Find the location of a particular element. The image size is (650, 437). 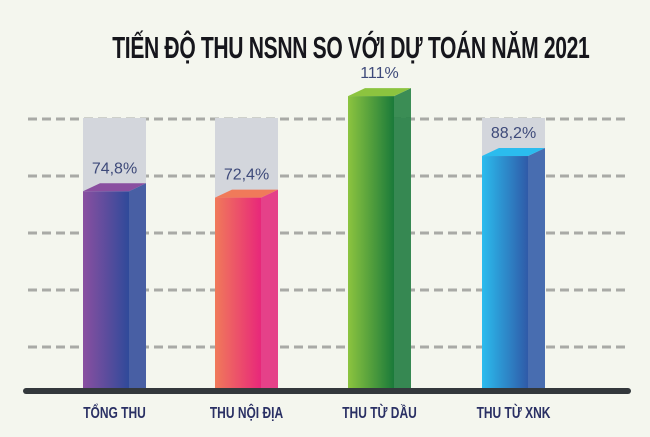

chart-title: TIẾN ĐỘ THU NSNN SO VỚI DỰ TOÁN NĂM 2021 is located at coordinates (325, 48).